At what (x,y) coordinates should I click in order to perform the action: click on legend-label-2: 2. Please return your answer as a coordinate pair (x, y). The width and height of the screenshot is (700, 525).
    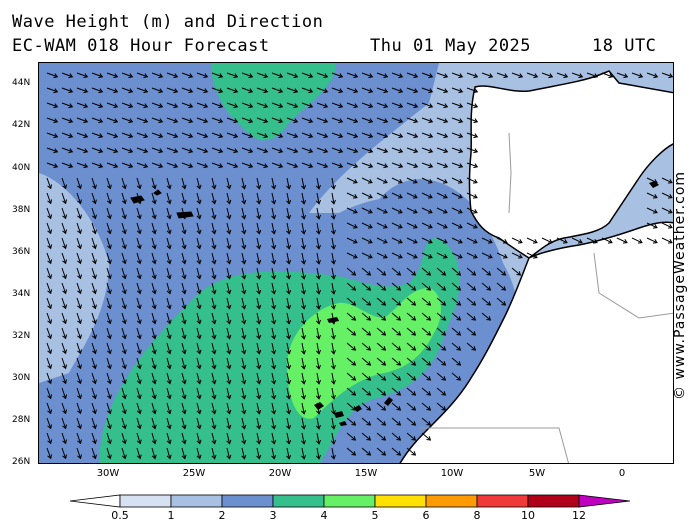
    Looking at the image, I should click on (222, 515).